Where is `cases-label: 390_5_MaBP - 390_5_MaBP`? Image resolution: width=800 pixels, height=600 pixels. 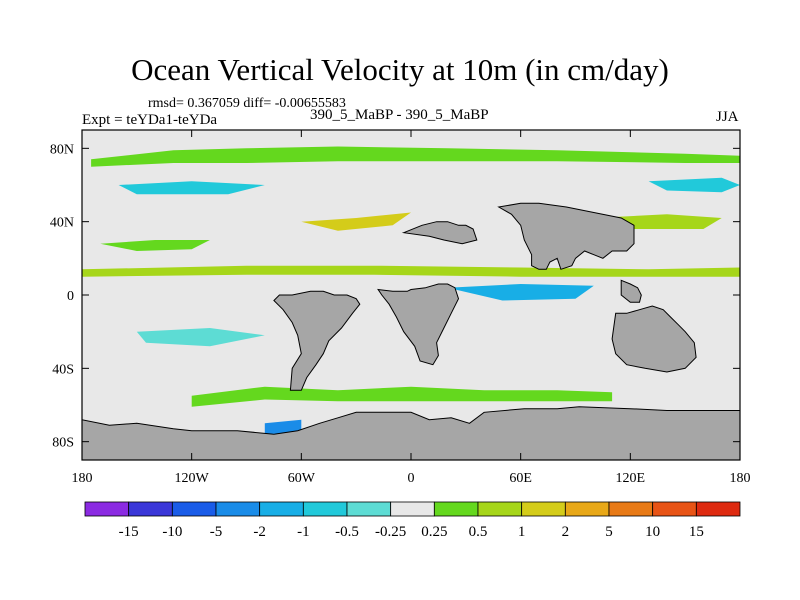
cases-label: 390_5_MaBP - 390_5_MaBP is located at coordinates (399, 115).